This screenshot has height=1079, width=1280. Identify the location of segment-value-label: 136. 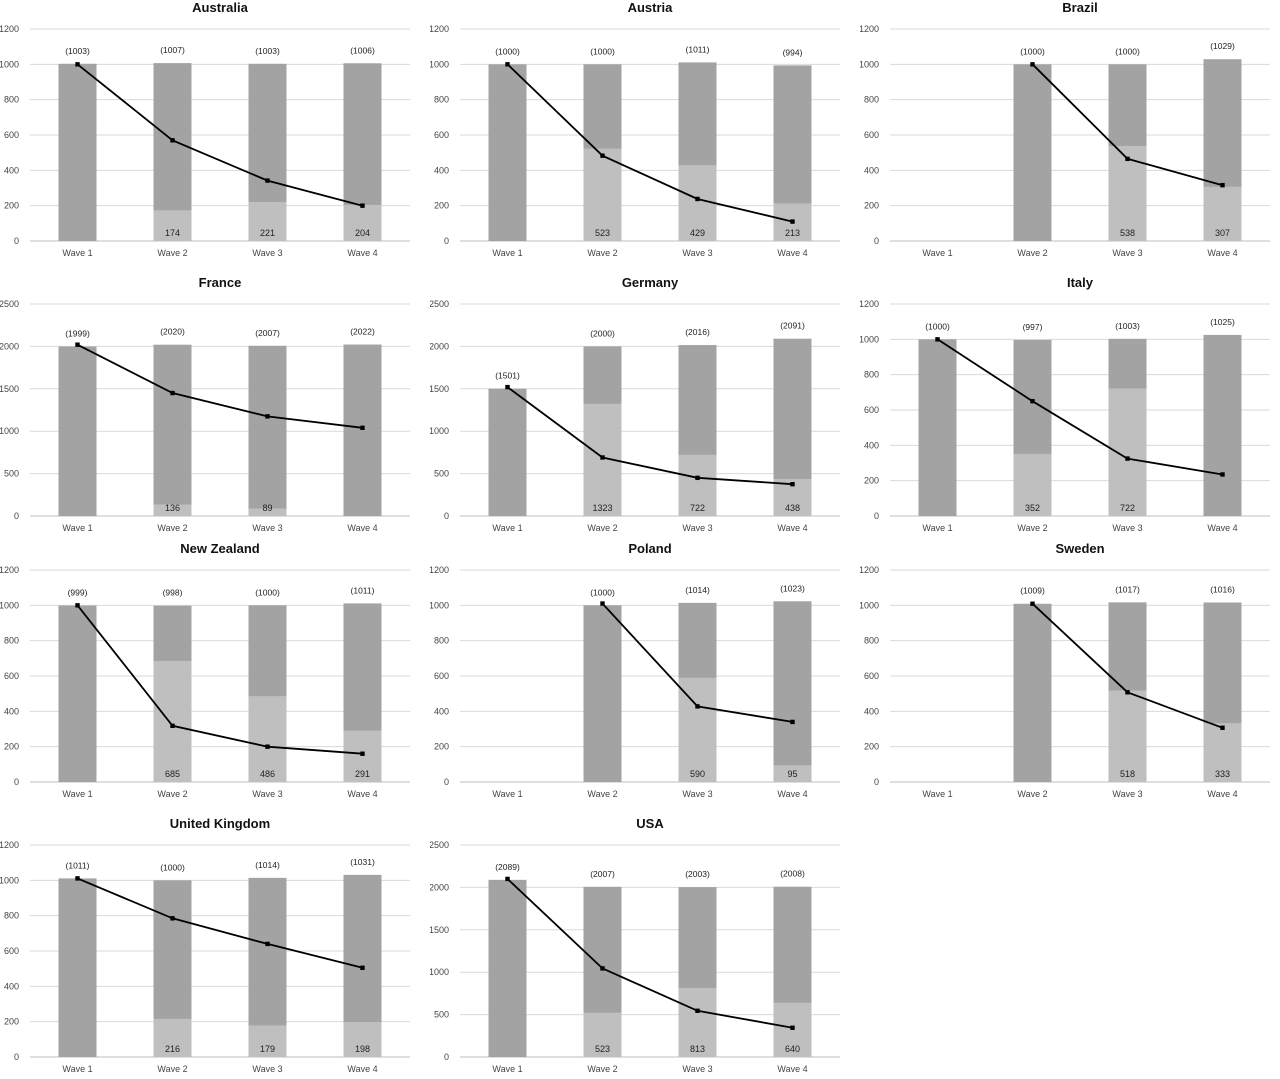
(172, 508).